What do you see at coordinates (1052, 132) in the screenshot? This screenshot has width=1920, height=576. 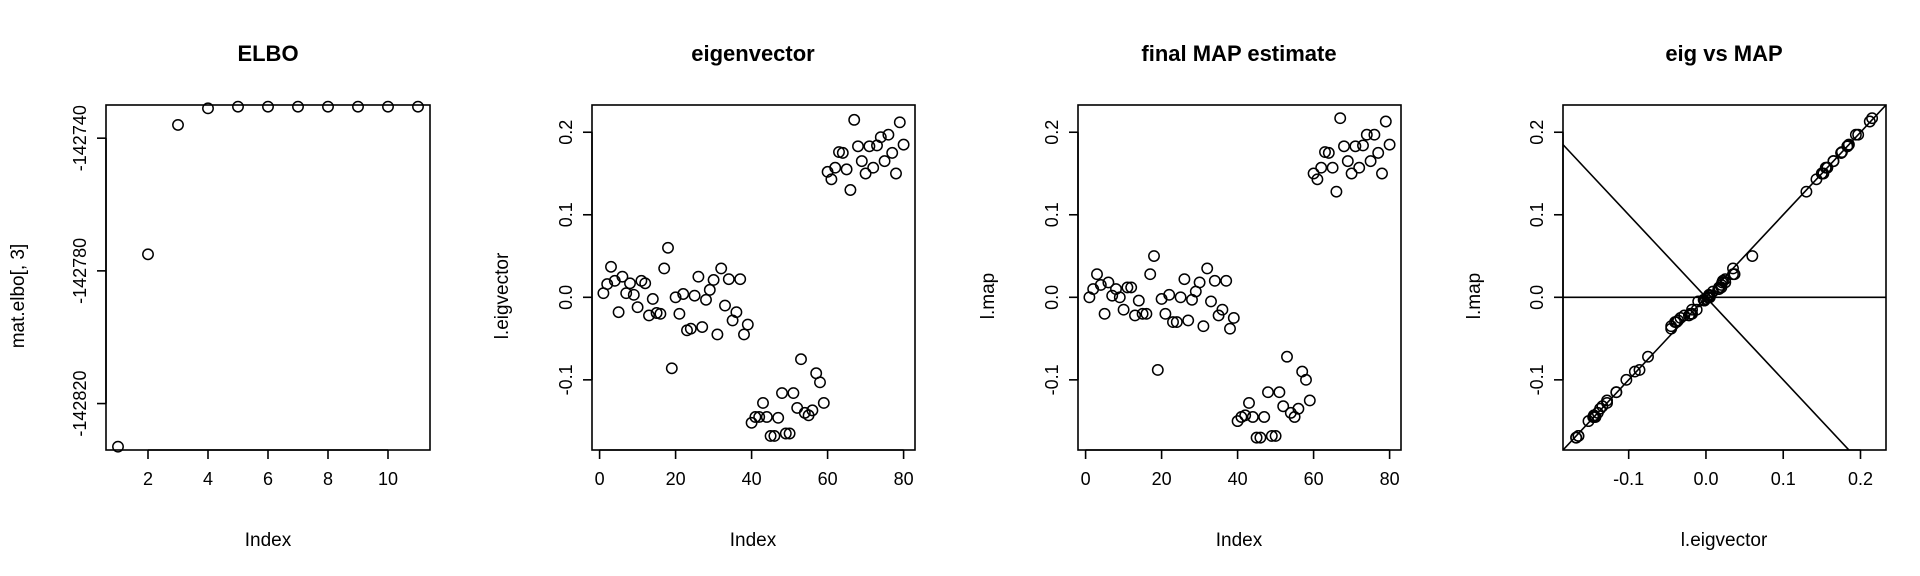 I see `y-tick-label: 0.2` at bounding box center [1052, 132].